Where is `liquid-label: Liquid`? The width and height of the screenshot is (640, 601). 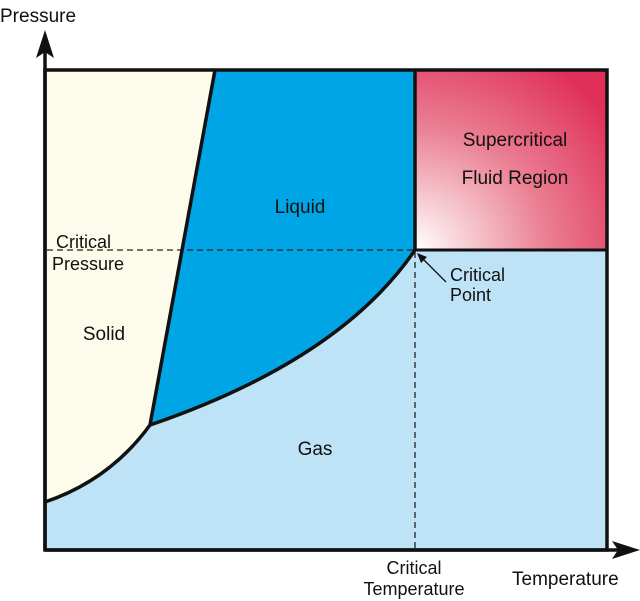 liquid-label: Liquid is located at coordinates (300, 207).